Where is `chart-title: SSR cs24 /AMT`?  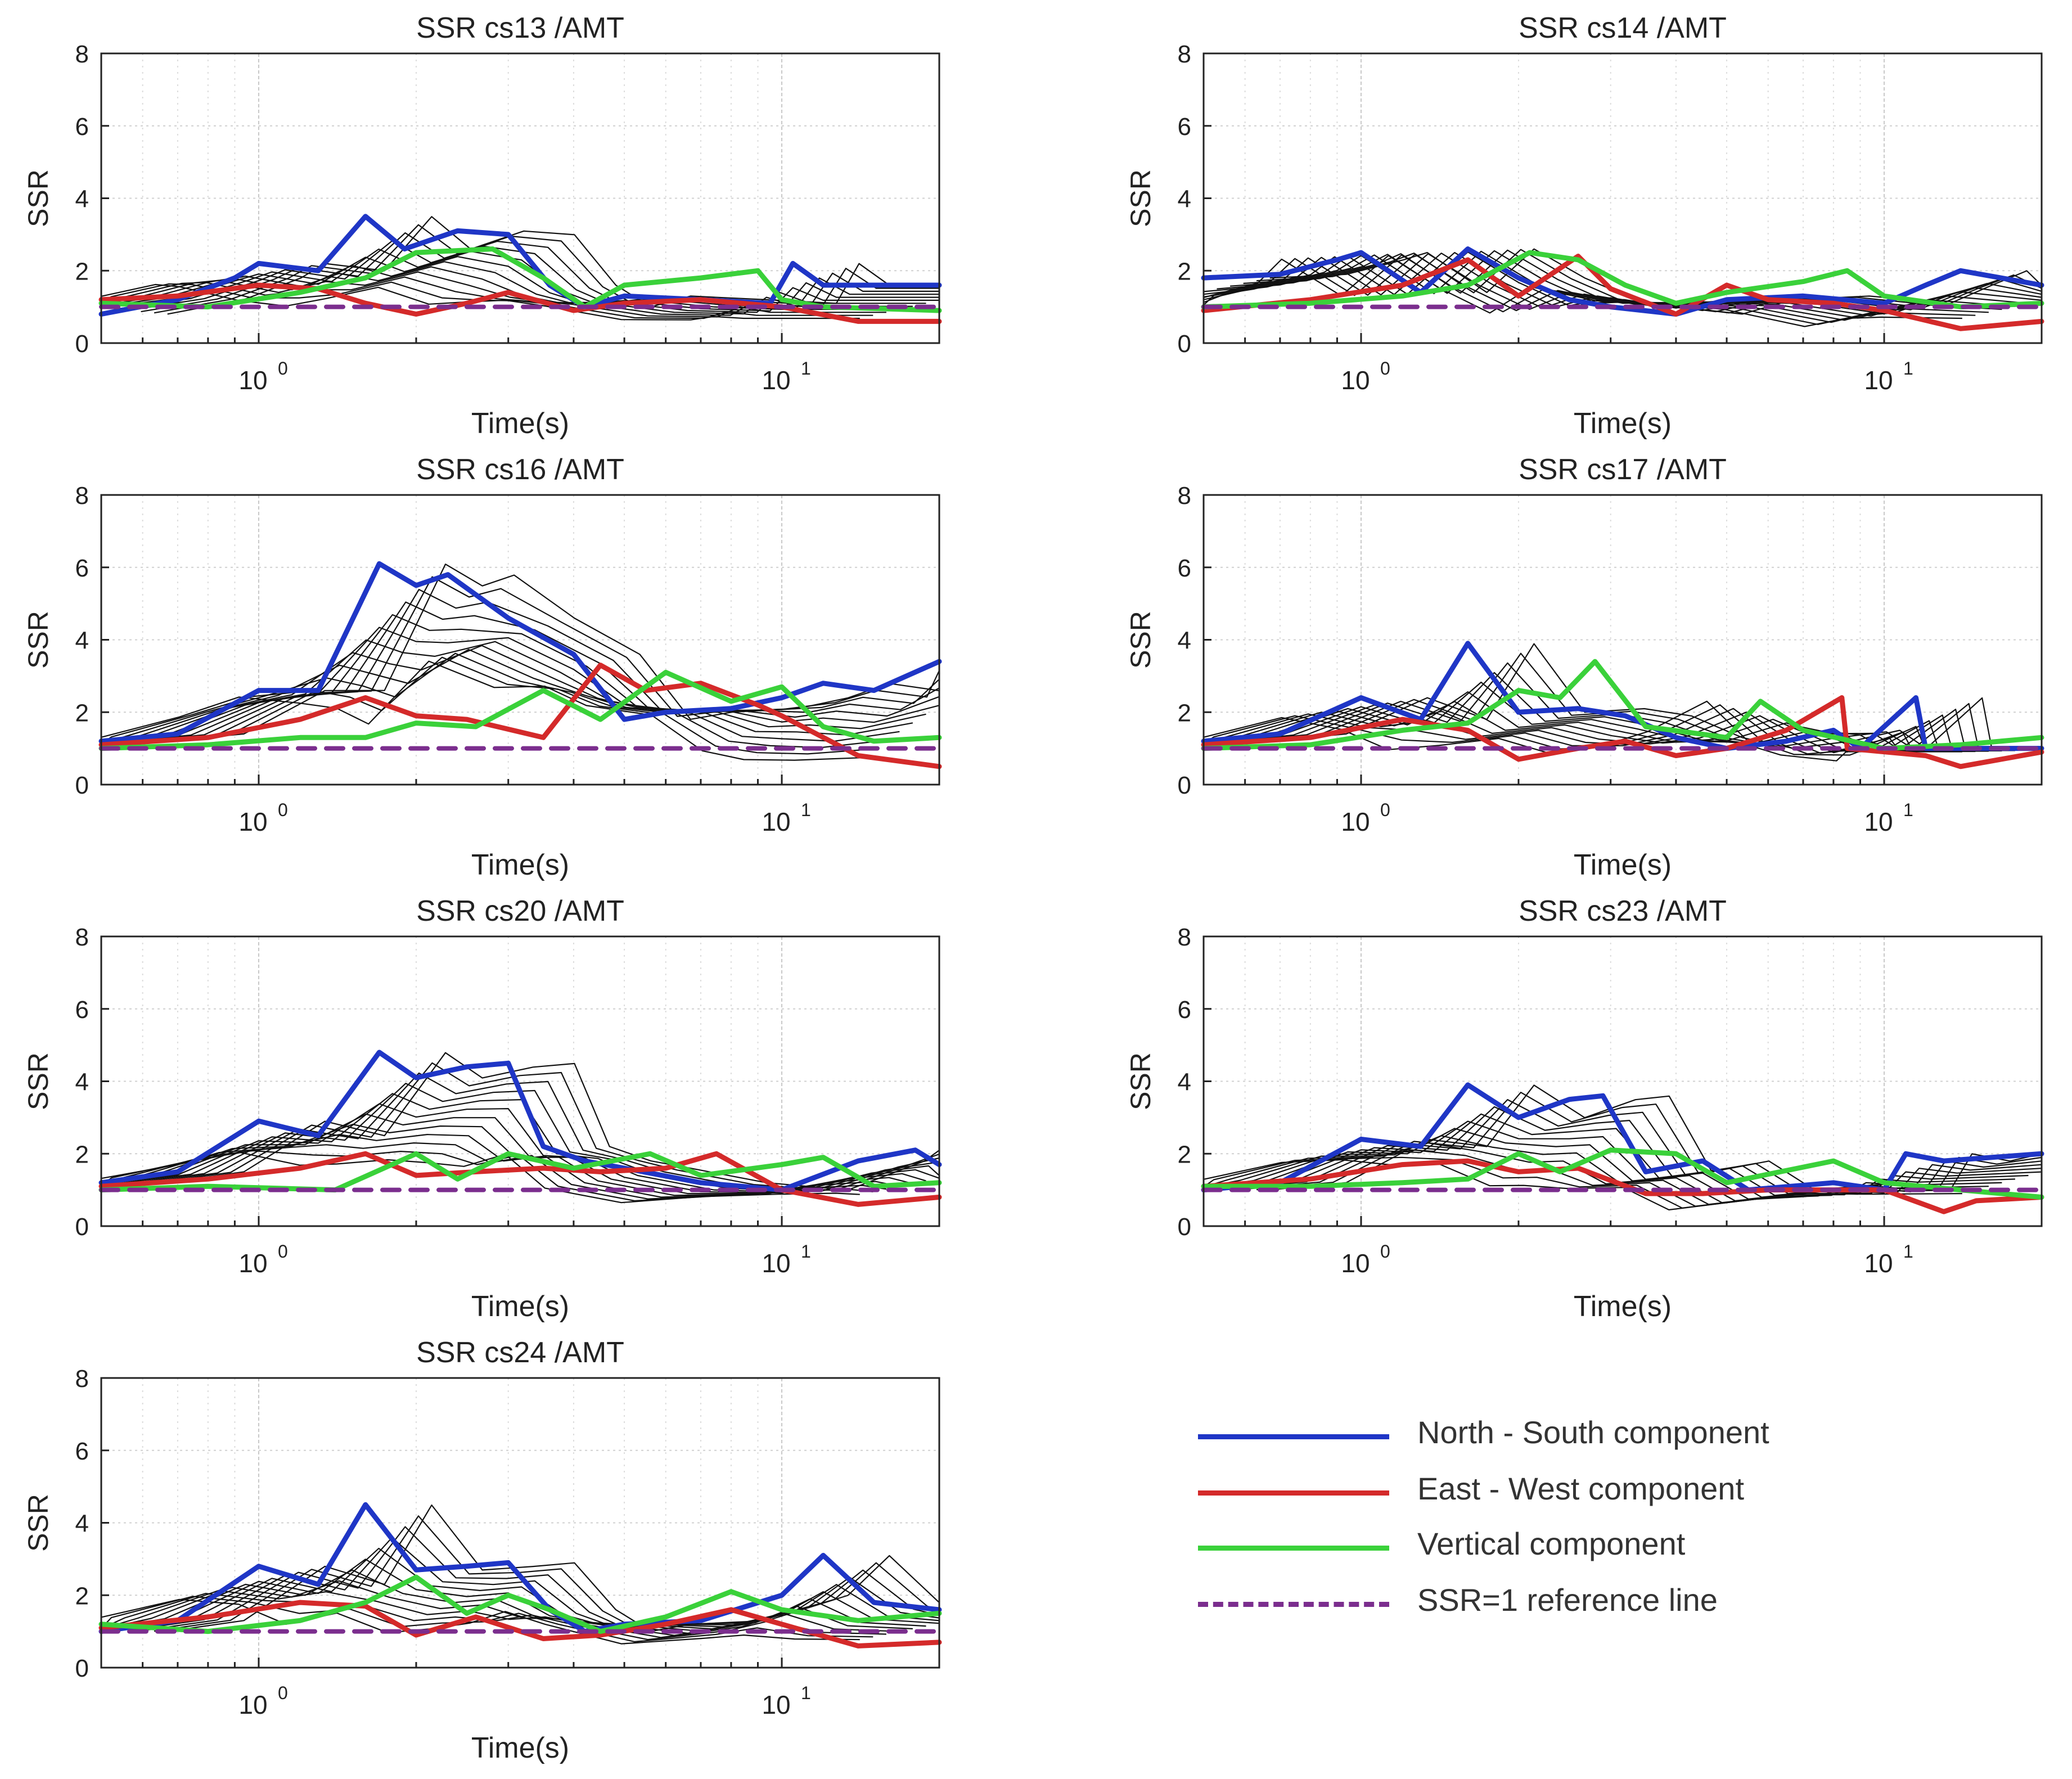
chart-title: SSR cs24 /AMT is located at coordinates (520, 1353).